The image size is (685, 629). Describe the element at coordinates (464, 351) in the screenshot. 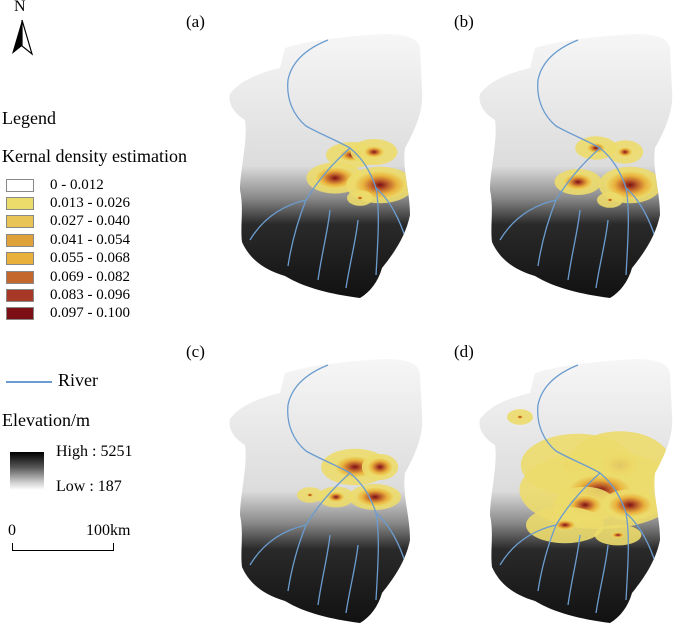

I see `panel-d-label: (d)` at that location.